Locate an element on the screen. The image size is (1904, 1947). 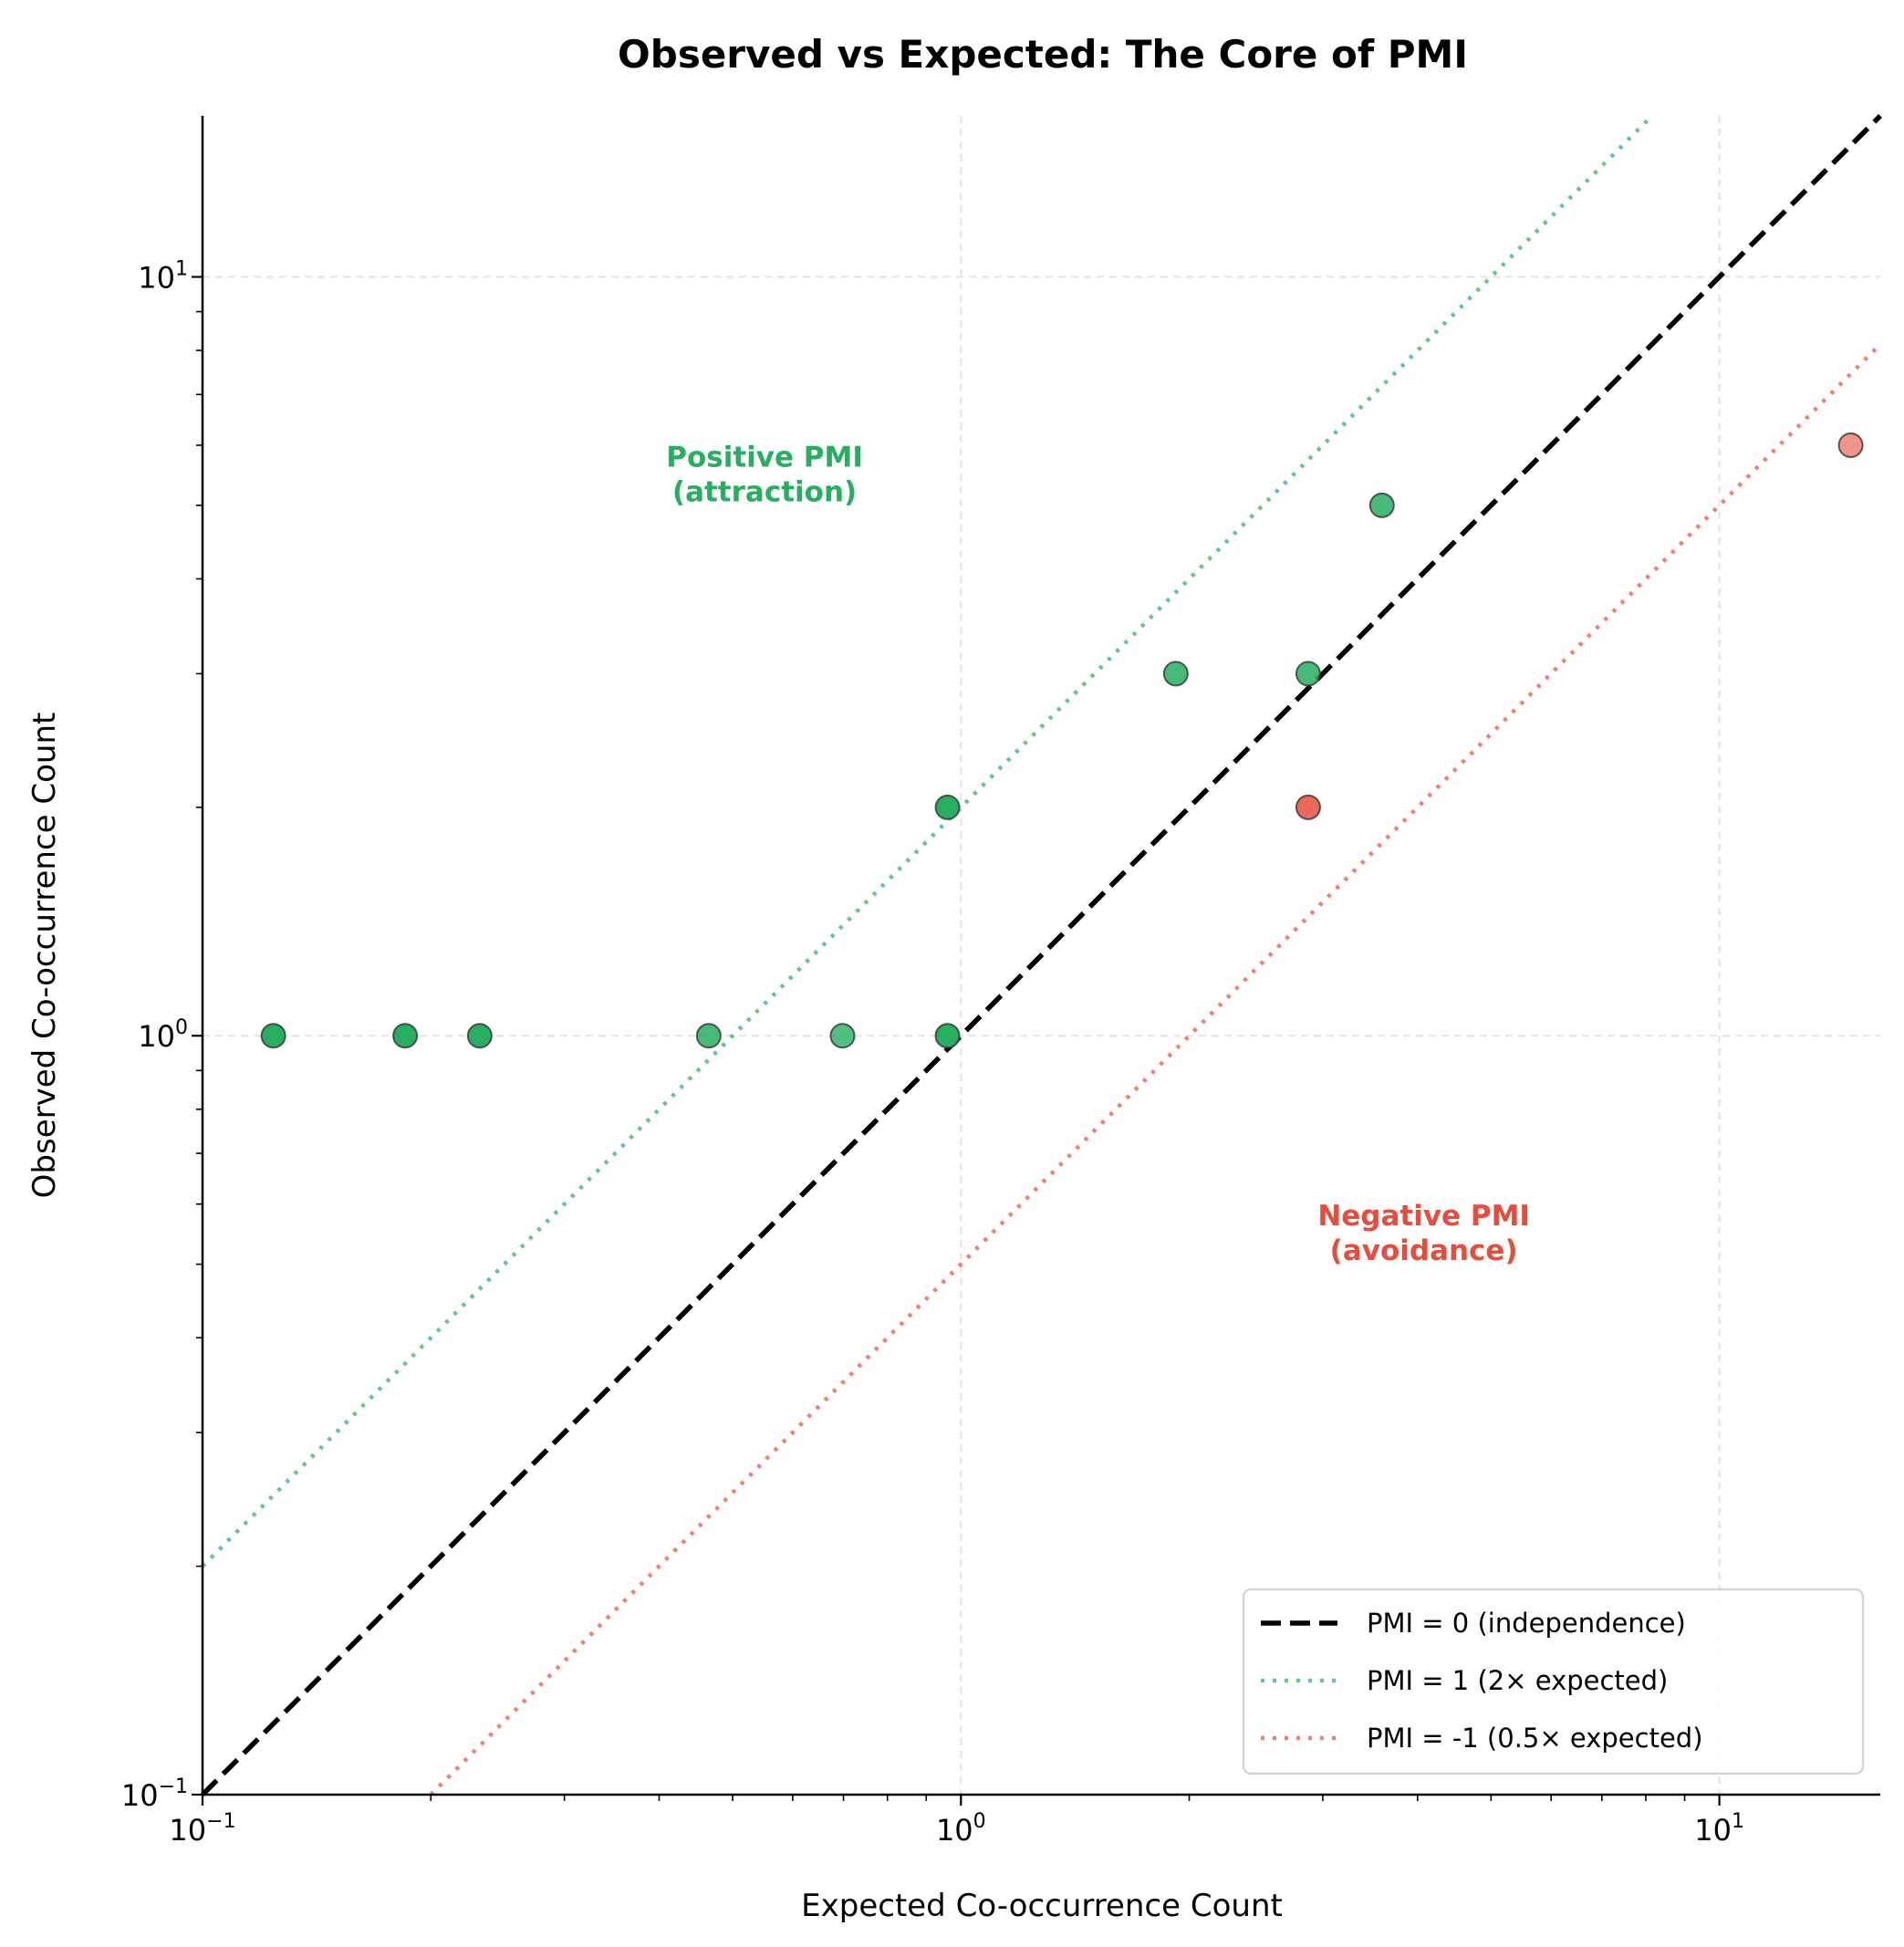
legend-label: PMI = 1 (2× expected) is located at coordinates (1518, 1680).